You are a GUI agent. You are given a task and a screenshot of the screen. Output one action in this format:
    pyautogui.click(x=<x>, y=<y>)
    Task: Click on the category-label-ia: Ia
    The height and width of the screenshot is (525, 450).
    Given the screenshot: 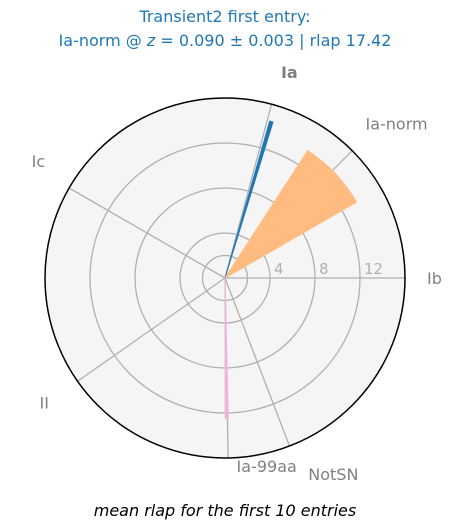 What is the action you would take?
    pyautogui.click(x=289, y=72)
    